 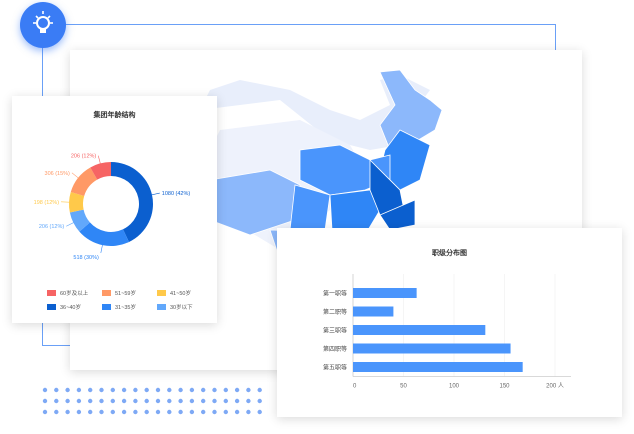 What do you see at coordinates (176, 194) in the screenshot?
I see `slice-label: 1080 (42%)` at bounding box center [176, 194].